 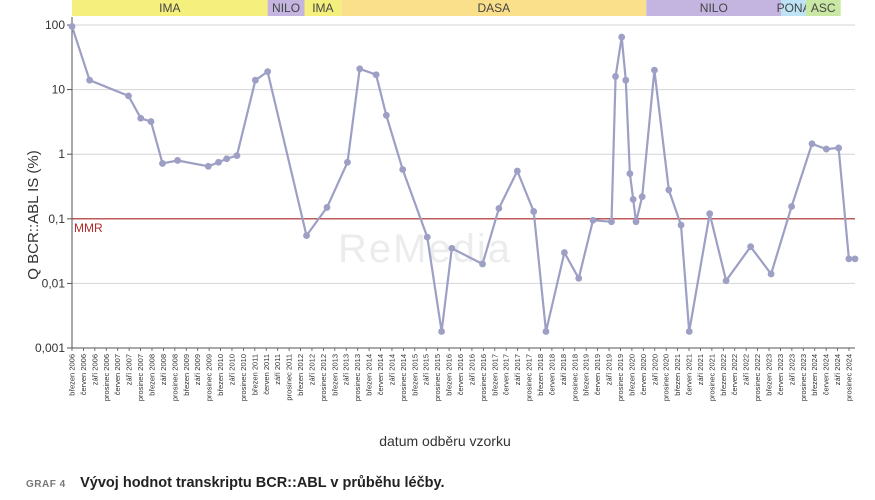 I want to click on x-tick-label-43: září 2018, so click(x=563, y=369).